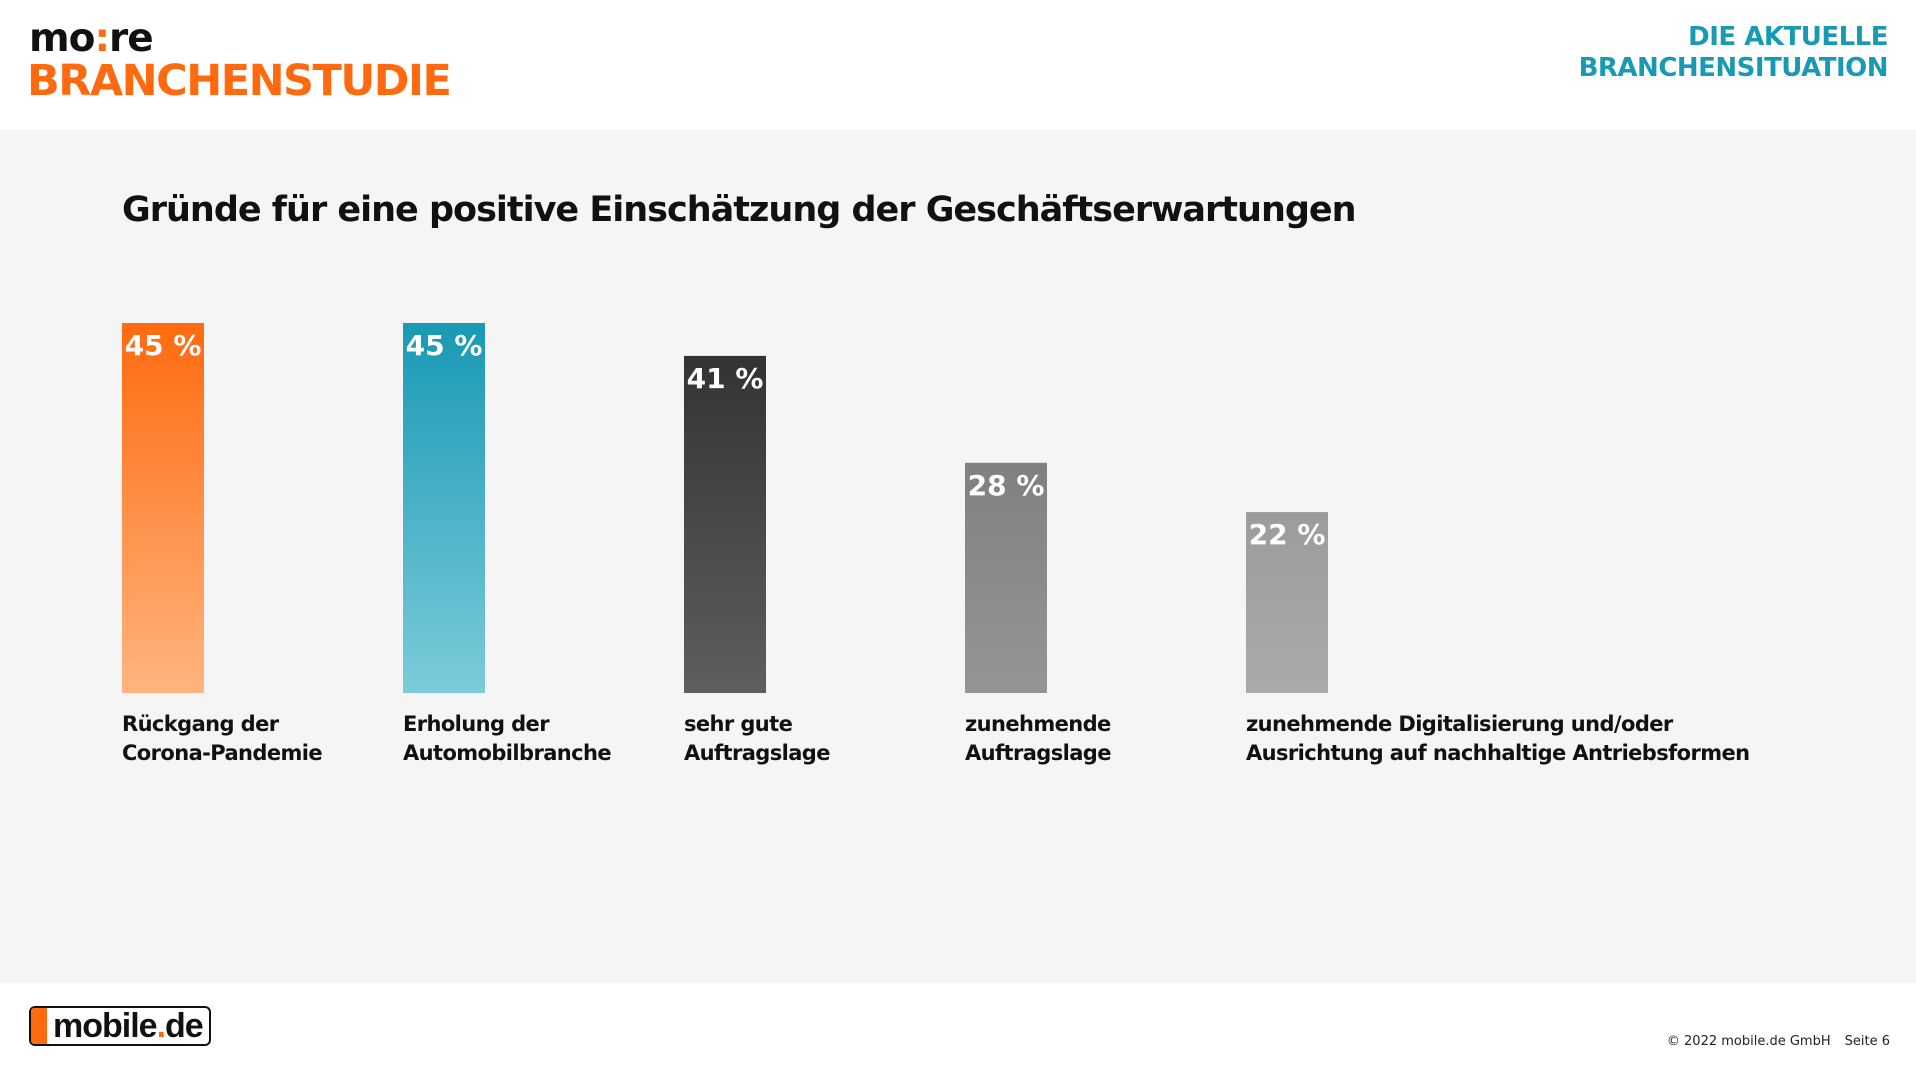 This screenshot has height=1077, width=1916. What do you see at coordinates (239, 81) in the screenshot?
I see `study-name: BRANCHENSTUDIE` at bounding box center [239, 81].